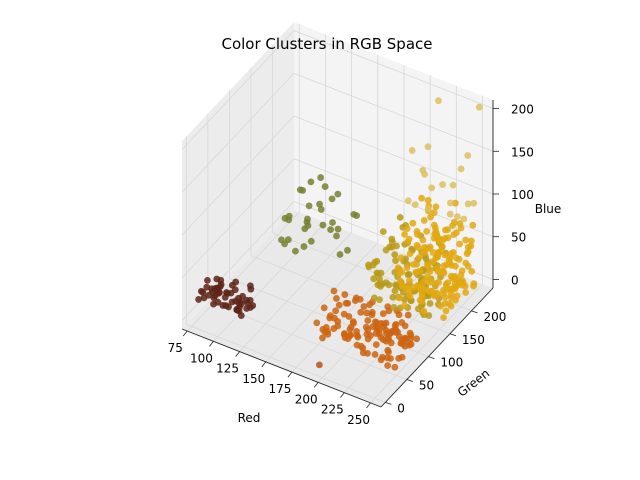  What do you see at coordinates (326, 44) in the screenshot?
I see `chart-title: Color Clusters in RGB Space` at bounding box center [326, 44].